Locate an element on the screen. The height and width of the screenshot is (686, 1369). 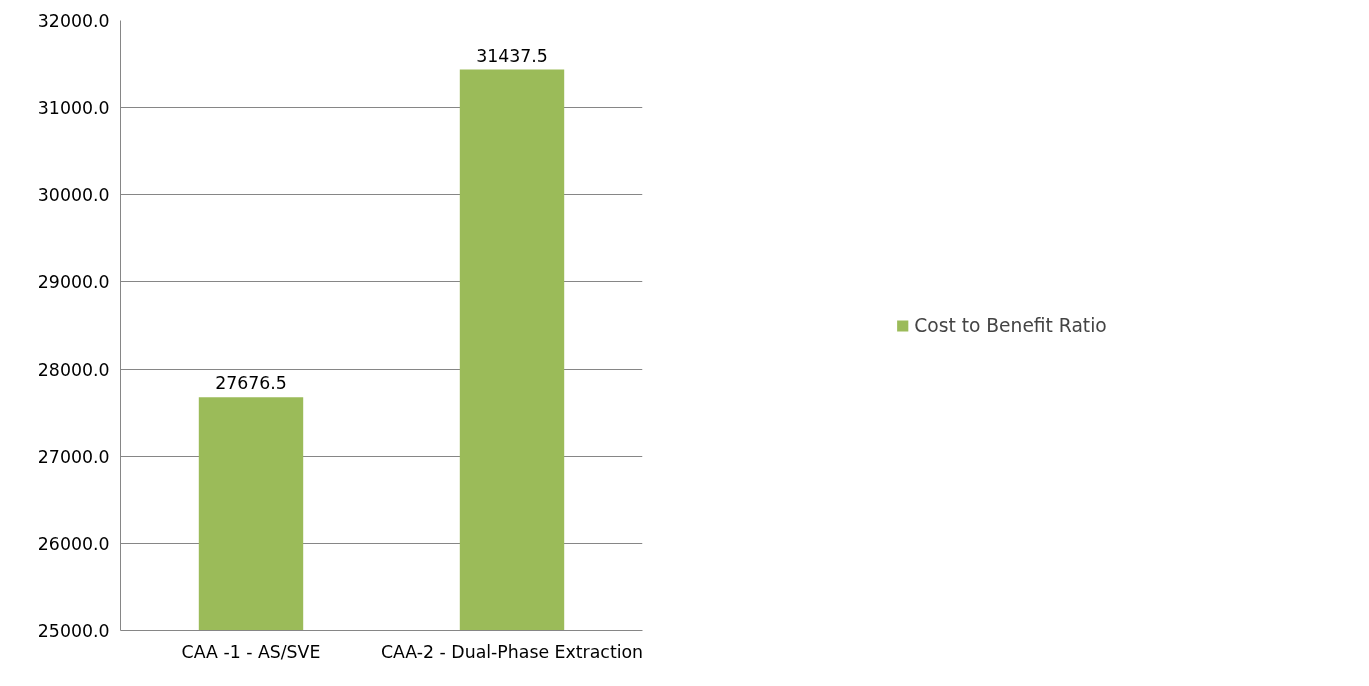
x-tick-label: CAA -1 - AS/SVE is located at coordinates (251, 651).